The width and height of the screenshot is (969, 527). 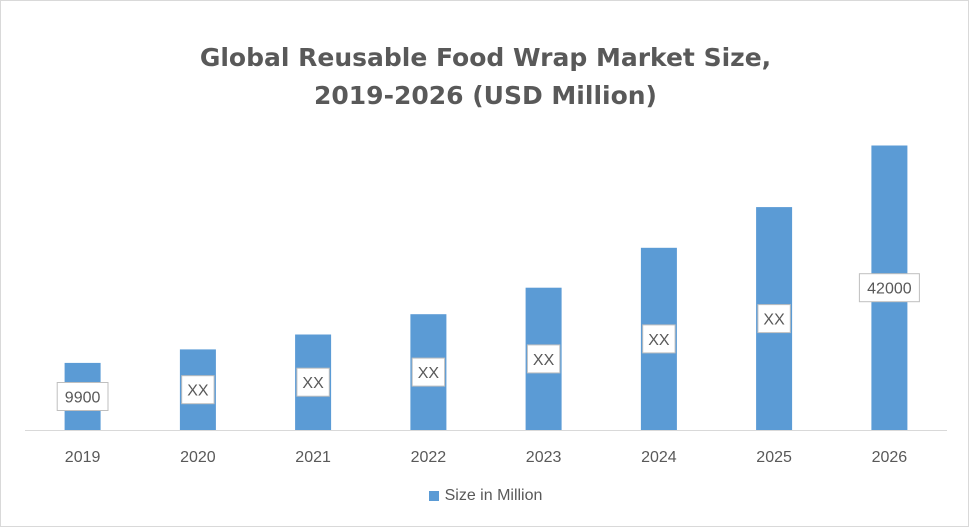 What do you see at coordinates (429, 457) in the screenshot?
I see `x-tick-label-2022: 2022` at bounding box center [429, 457].